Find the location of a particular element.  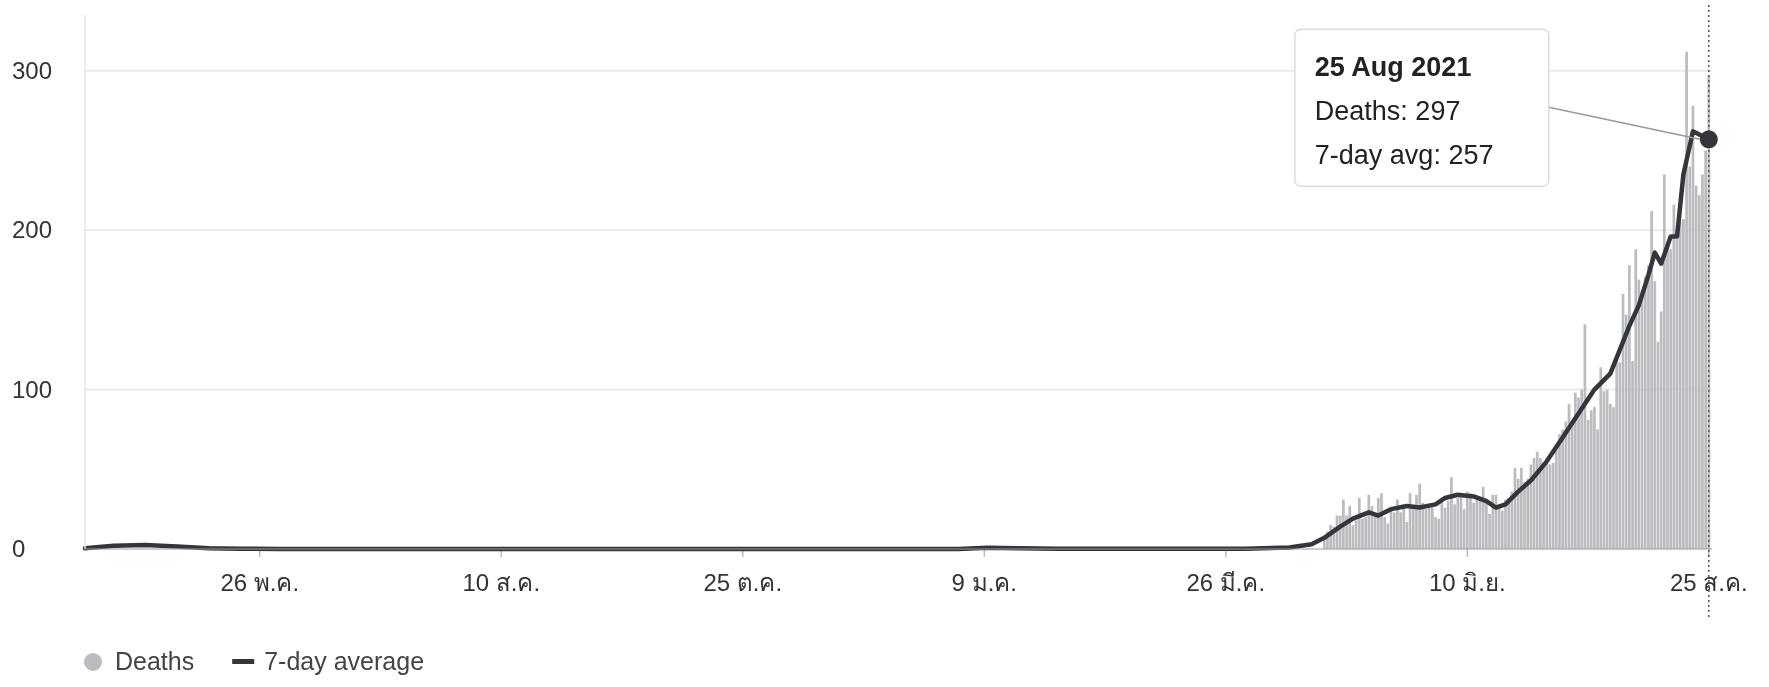

legend-item: 7-day average is located at coordinates (328, 661).